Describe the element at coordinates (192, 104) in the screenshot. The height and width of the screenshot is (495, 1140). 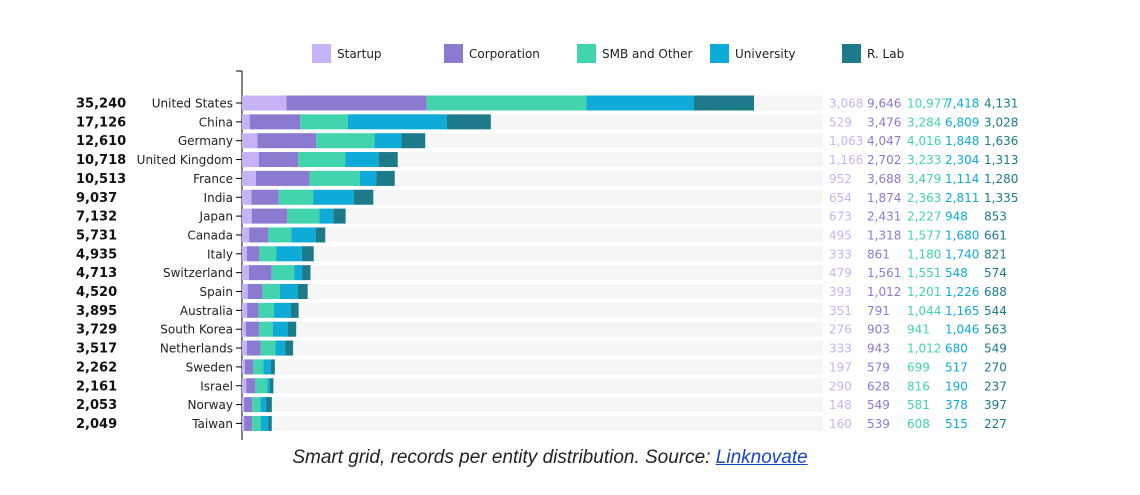
I see `category-label-0: United States` at that location.